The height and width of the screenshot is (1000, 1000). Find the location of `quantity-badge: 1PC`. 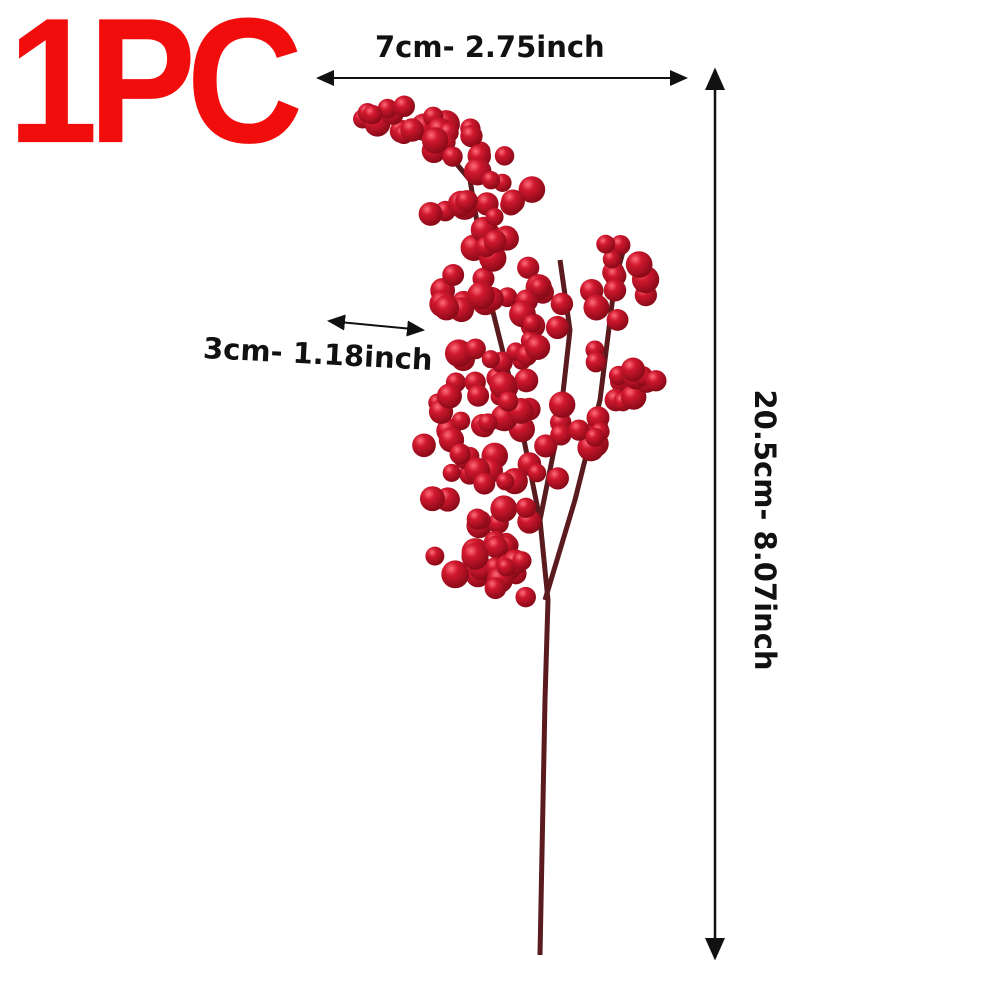

quantity-badge: 1PC is located at coordinates (155, 90).